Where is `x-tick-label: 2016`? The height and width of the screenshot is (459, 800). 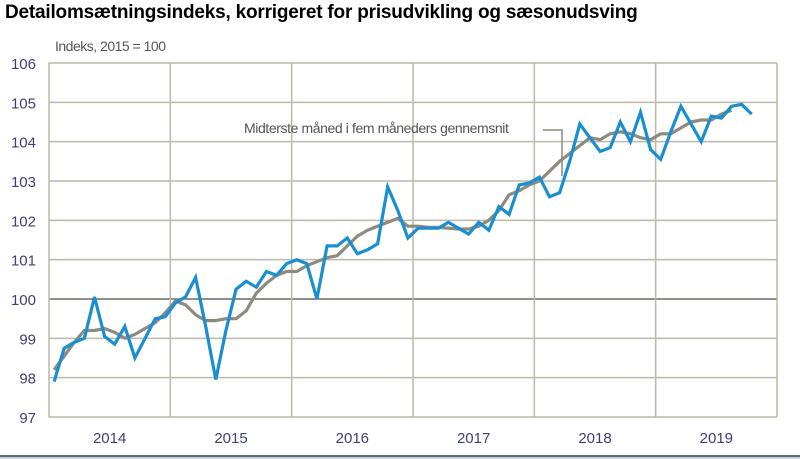 x-tick-label: 2016 is located at coordinates (352, 438).